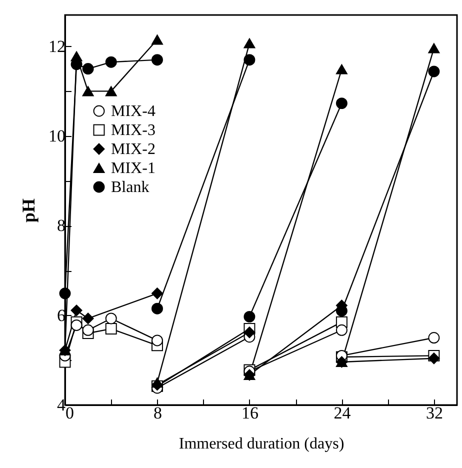 The height and width of the screenshot is (468, 462). Describe the element at coordinates (133, 149) in the screenshot. I see `legend-label: MIX-2` at that location.